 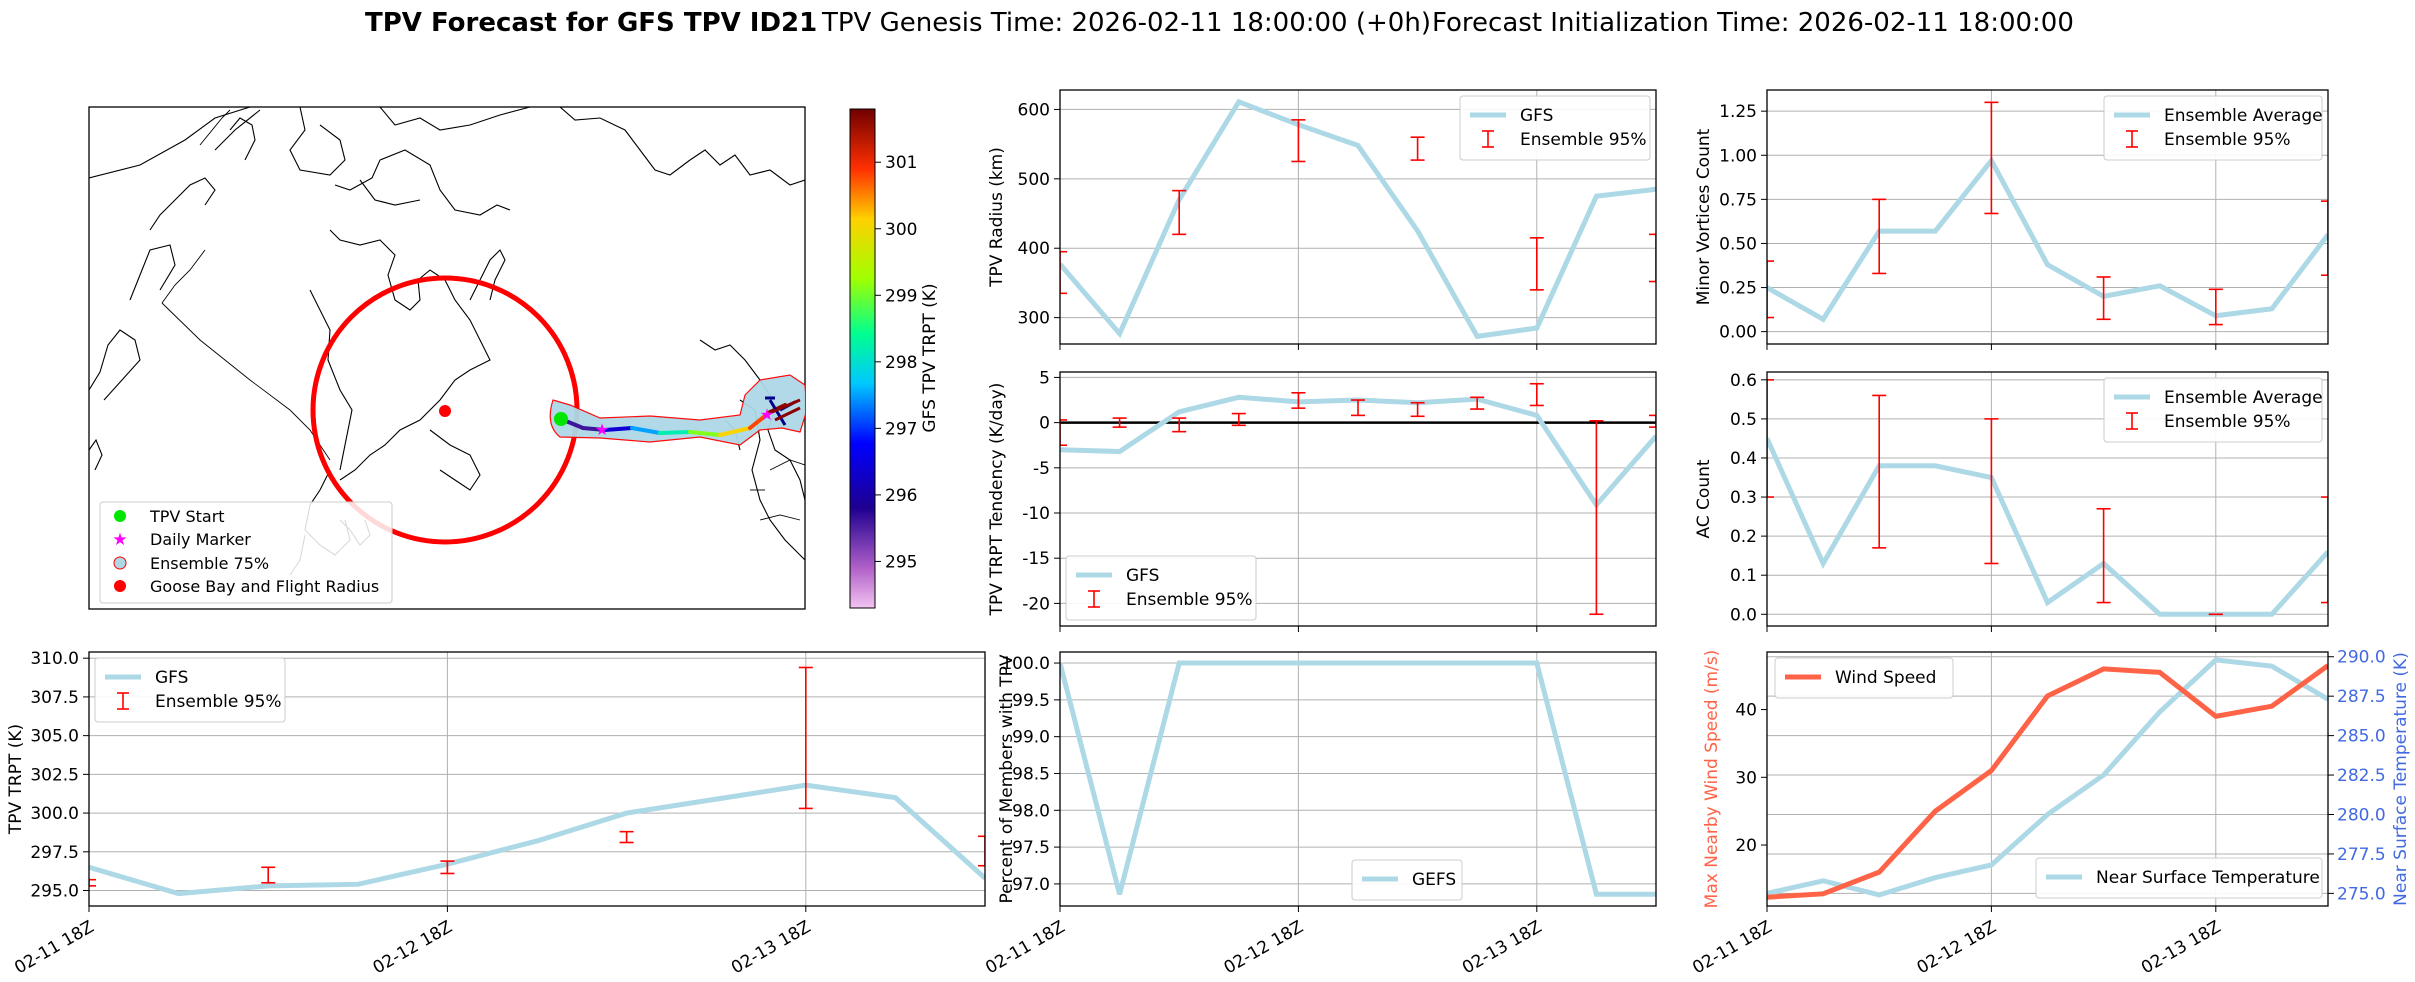 I want to click on y-tick-label: 99.5, so click(x=1031, y=701).